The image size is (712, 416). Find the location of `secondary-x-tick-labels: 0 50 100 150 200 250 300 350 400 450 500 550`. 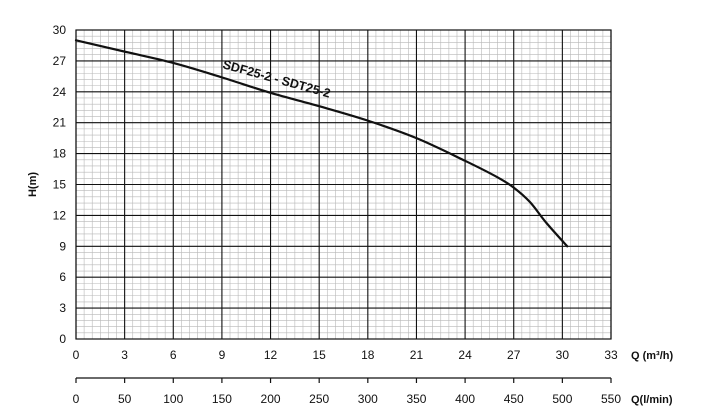

secondary-x-tick-labels: 0 50 100 150 200 250 300 350 400 450 500 550 is located at coordinates (347, 392).